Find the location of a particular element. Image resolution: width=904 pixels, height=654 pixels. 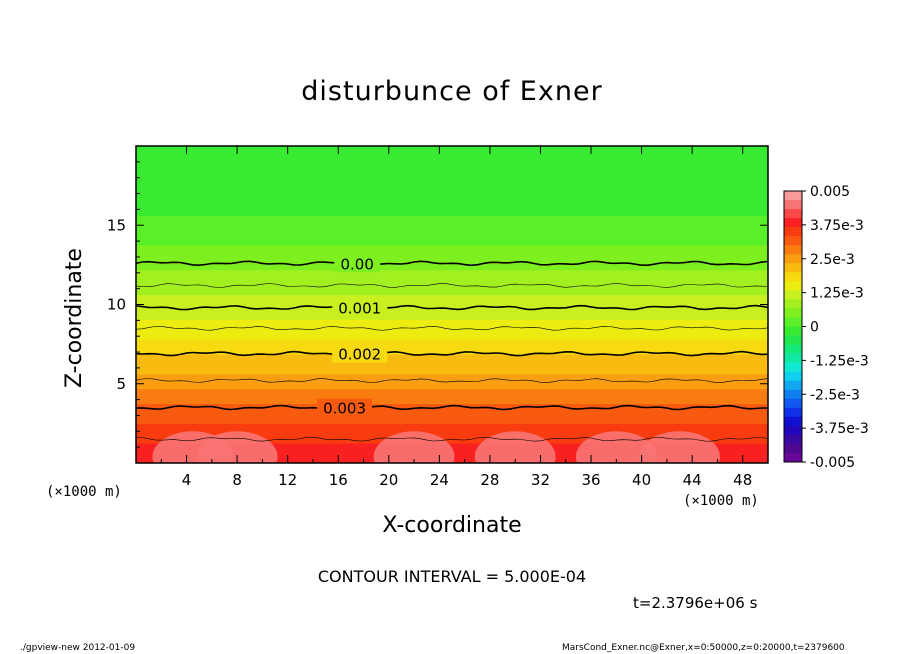

x-axis-unit-right: (×1000 m) is located at coordinates (721, 501).